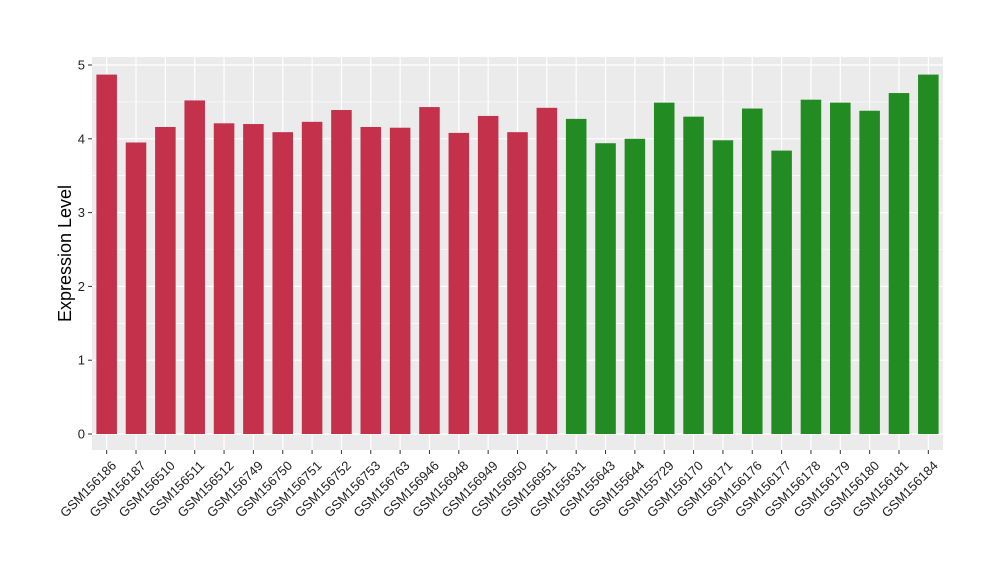 The width and height of the screenshot is (1000, 580). What do you see at coordinates (81, 138) in the screenshot?
I see `y-tick-label: 4` at bounding box center [81, 138].